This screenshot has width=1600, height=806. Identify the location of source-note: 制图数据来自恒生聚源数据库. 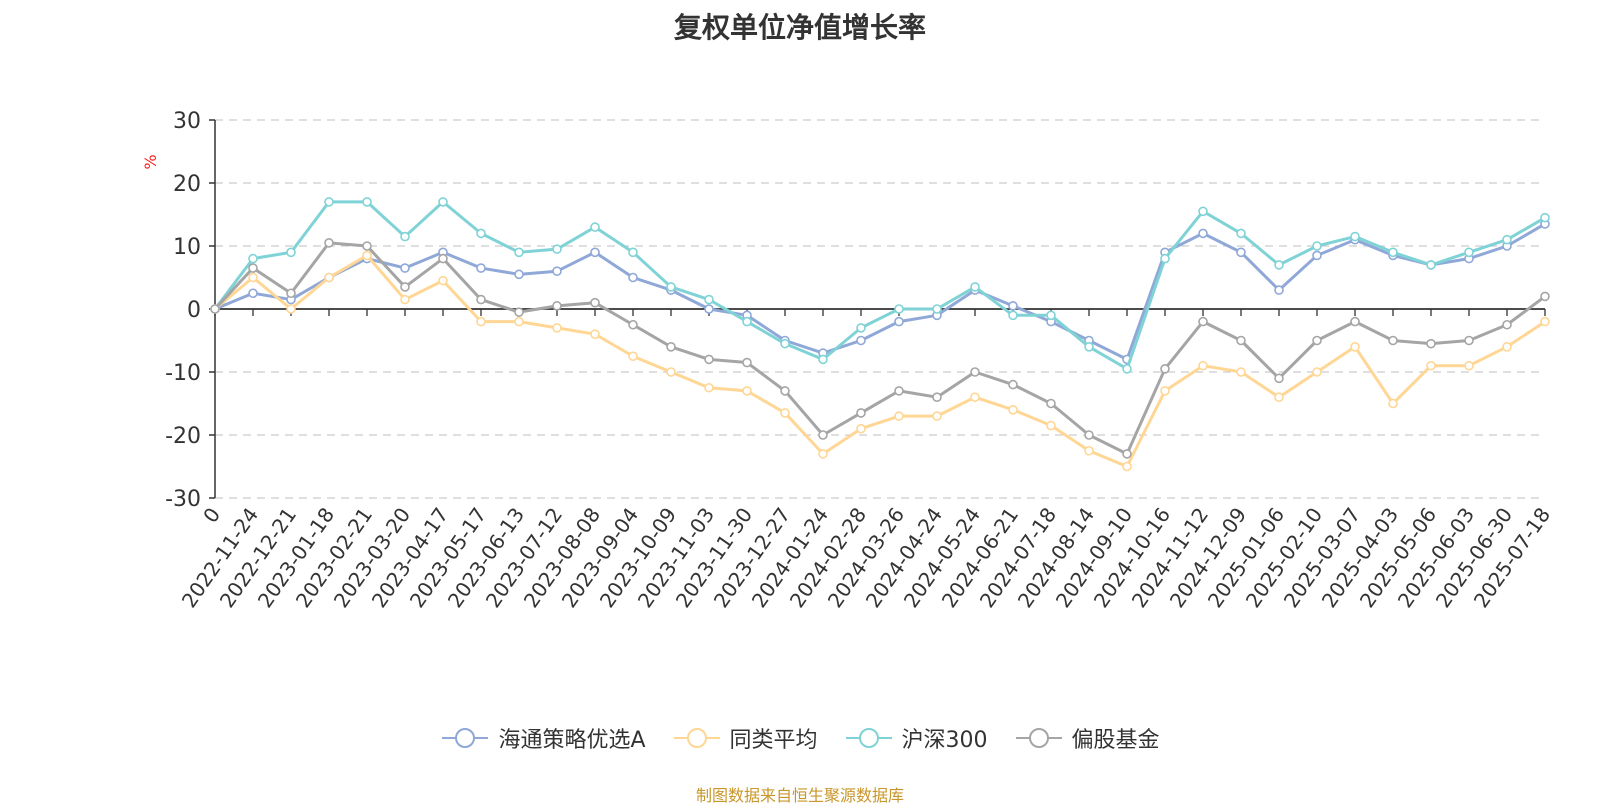
(799, 795).